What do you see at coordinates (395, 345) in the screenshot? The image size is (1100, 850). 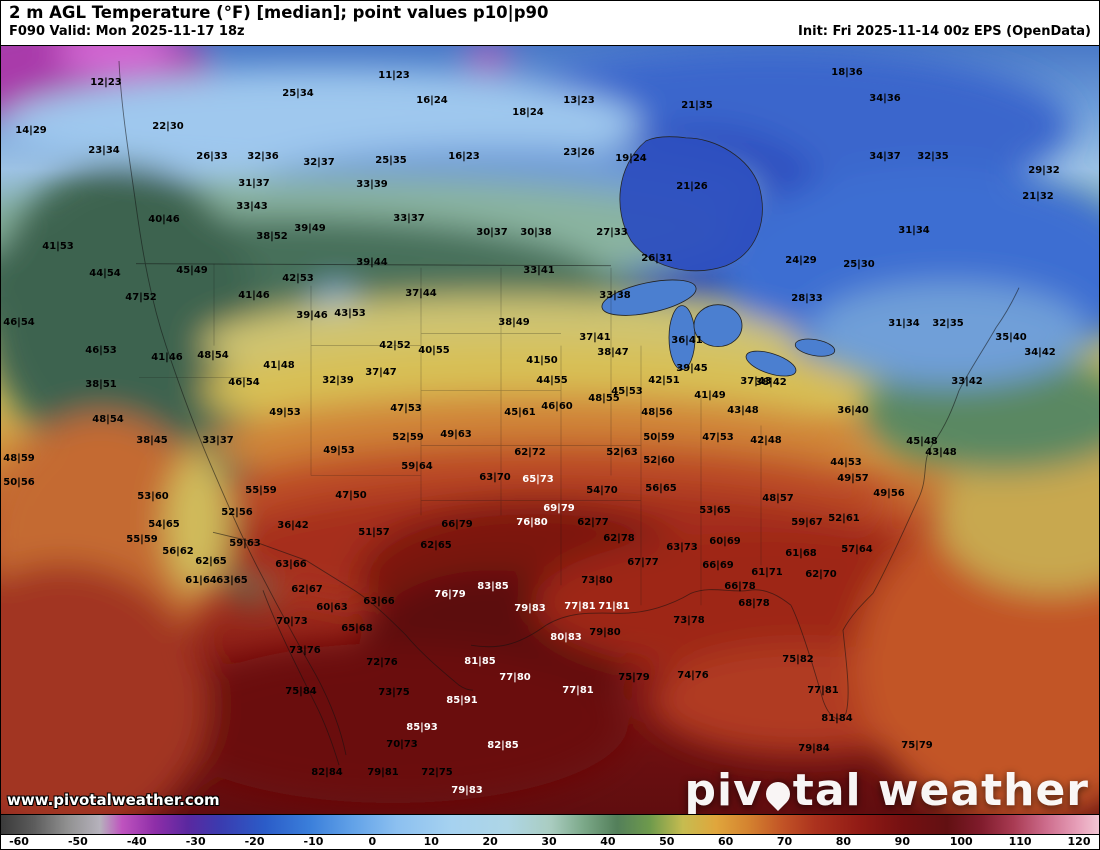 I see `point-value: 42|52` at bounding box center [395, 345].